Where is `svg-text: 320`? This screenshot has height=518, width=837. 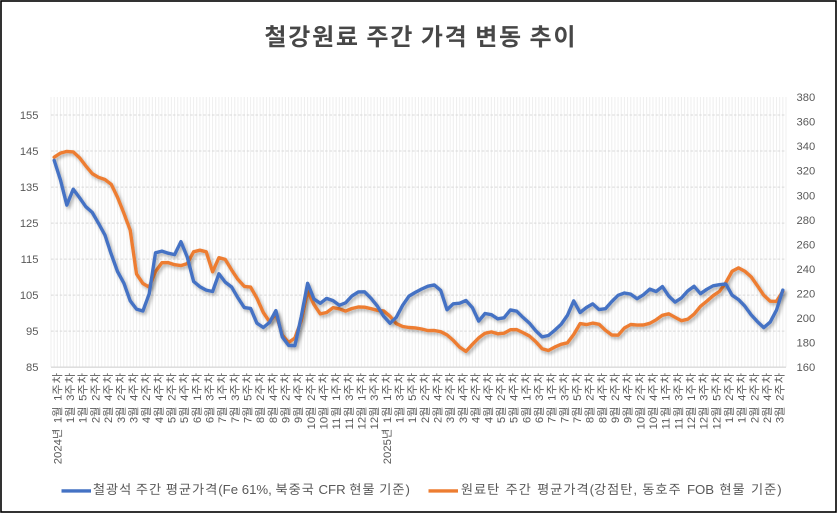 svg-text: 320 is located at coordinates (806, 172).